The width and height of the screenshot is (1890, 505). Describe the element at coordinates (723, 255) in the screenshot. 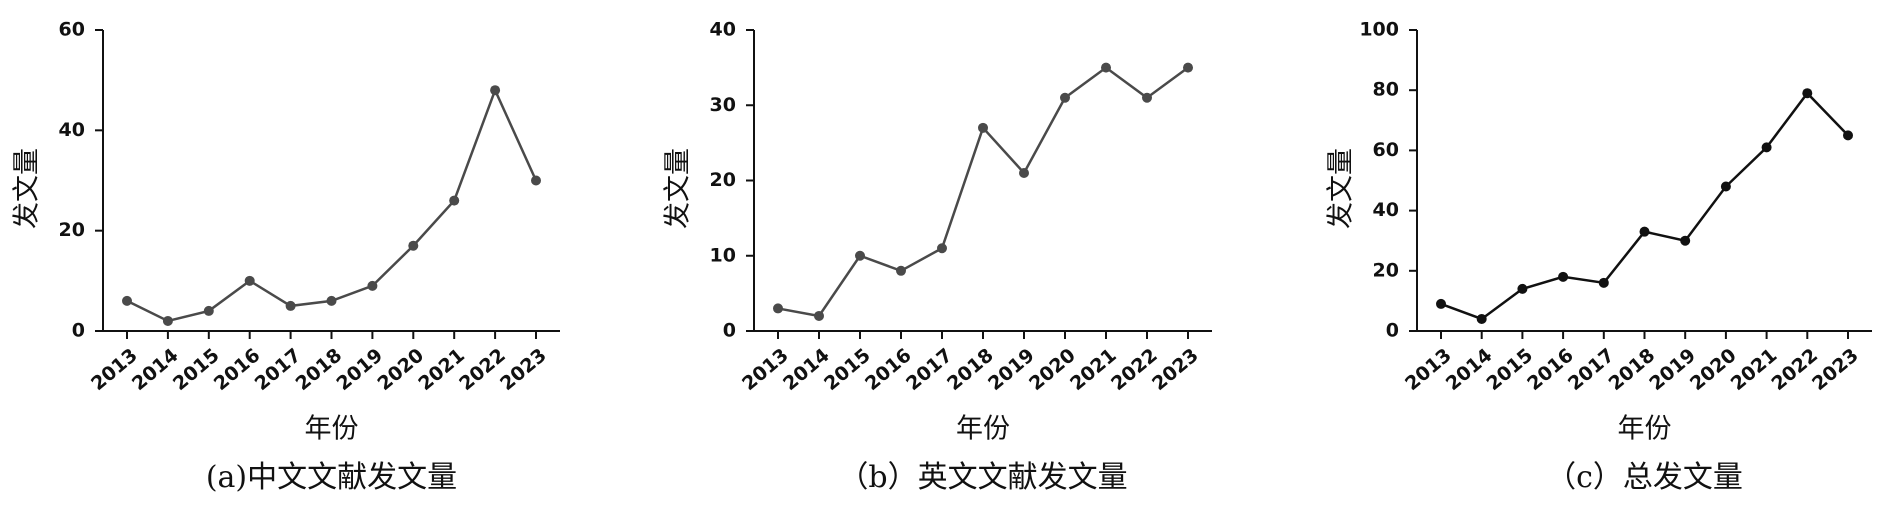

I see `y-tick-label: 10` at that location.